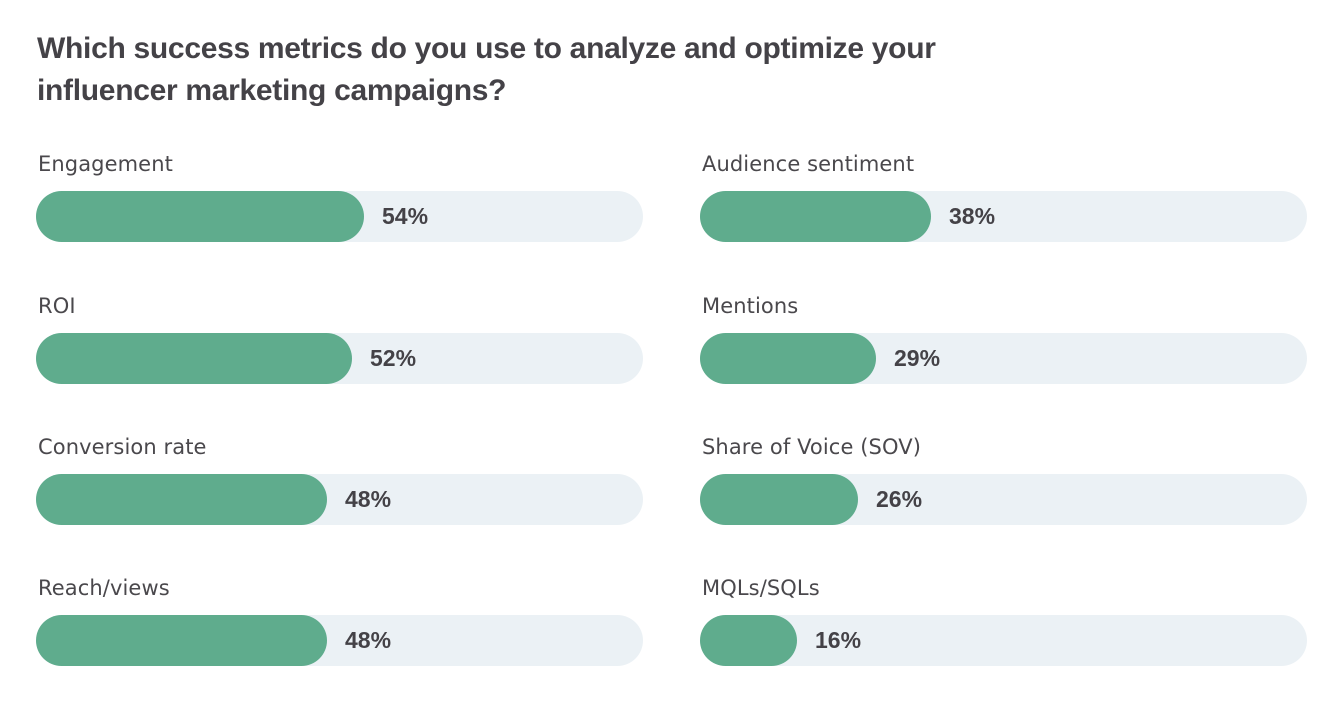 This screenshot has width=1332, height=702. I want to click on category-label: Audience sentiment, so click(808, 164).